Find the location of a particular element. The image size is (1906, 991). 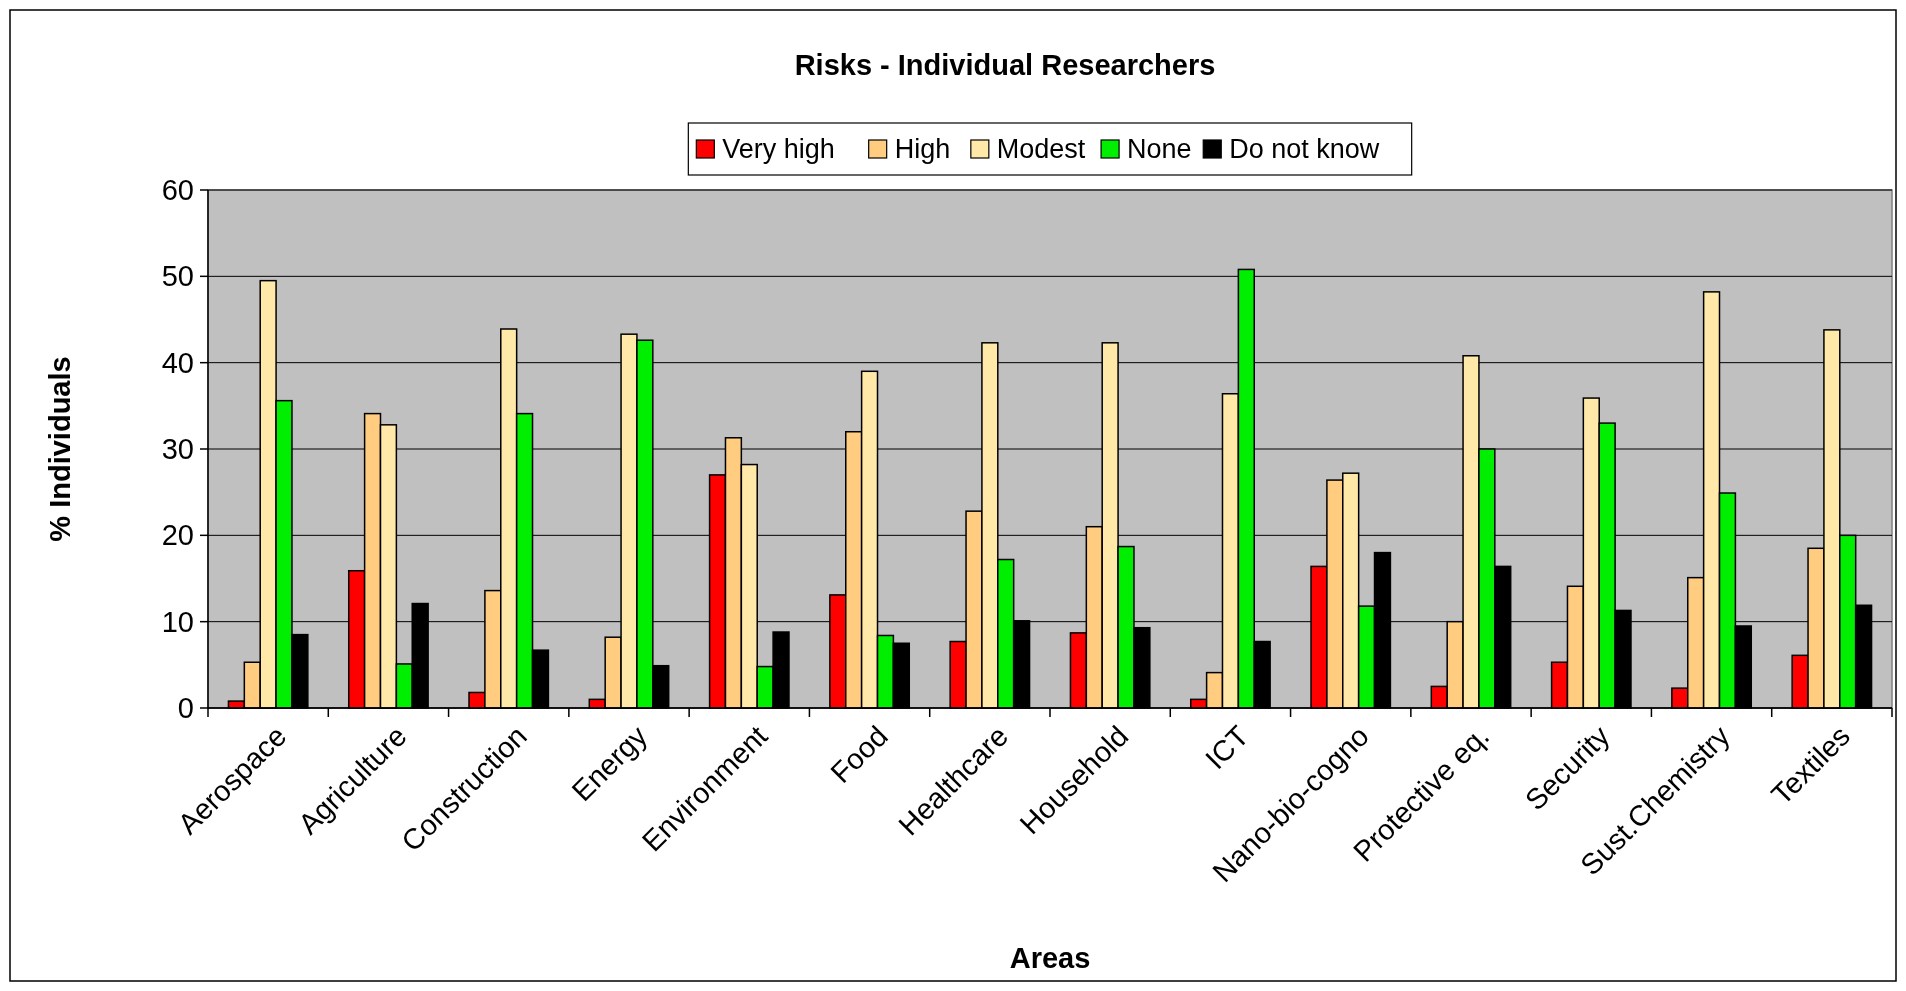

legend-label: Do not know is located at coordinates (1304, 149).